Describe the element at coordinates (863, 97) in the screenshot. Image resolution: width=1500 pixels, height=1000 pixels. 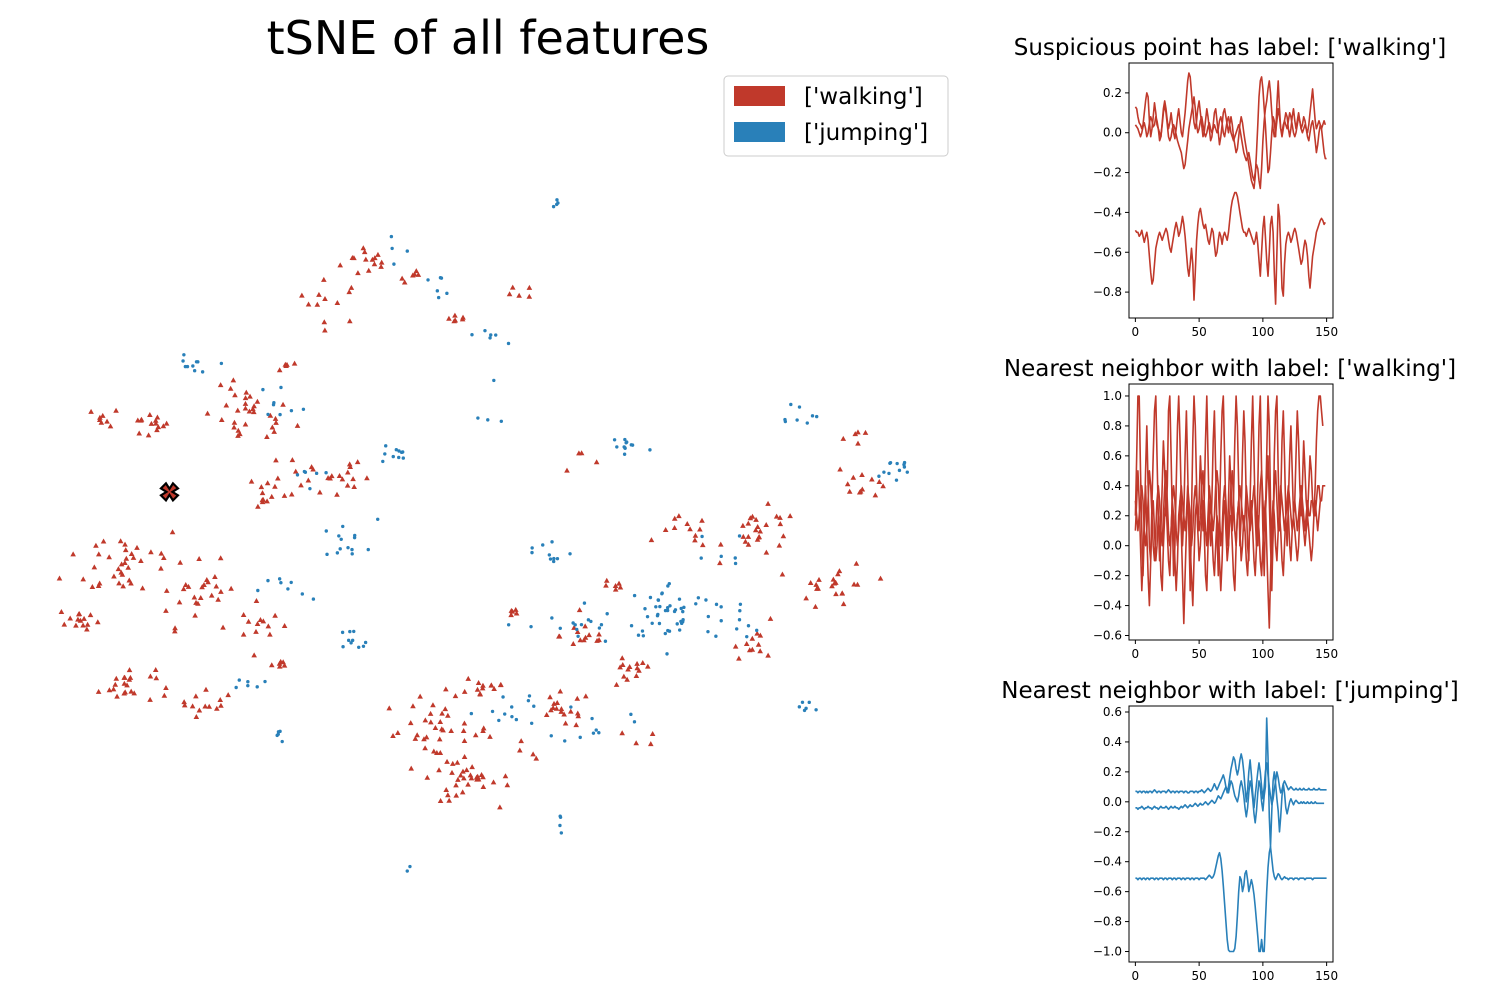
I see `legend-label-walking: ['walking']` at that location.